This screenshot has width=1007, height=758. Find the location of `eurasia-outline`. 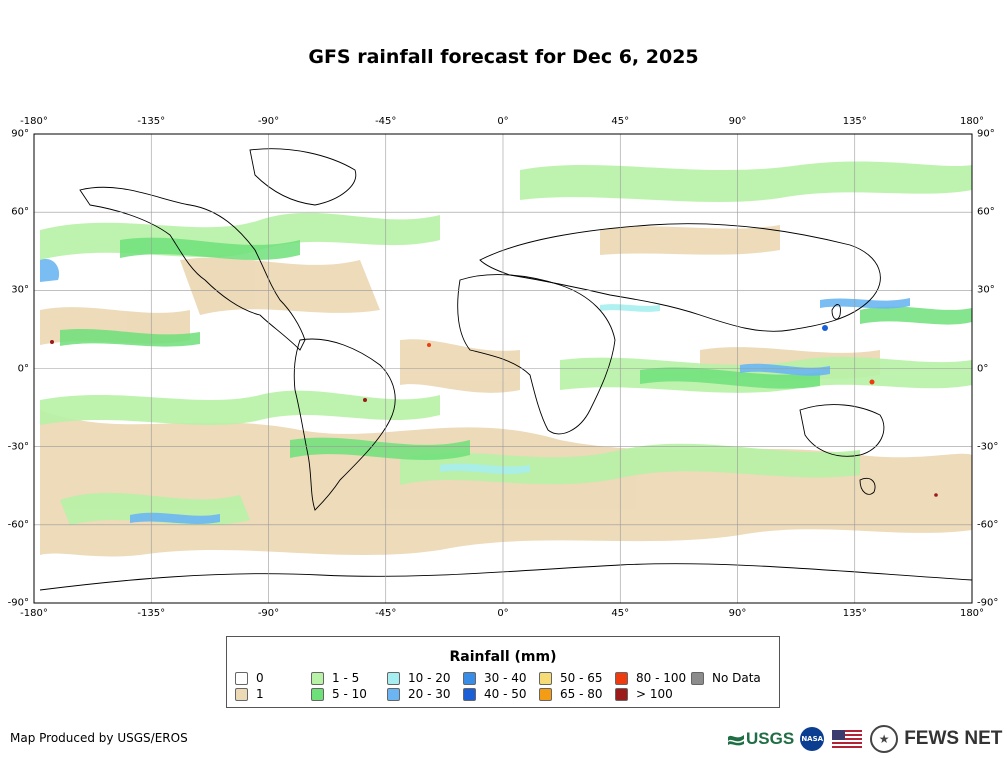

eurasia-outline is located at coordinates (680, 277).